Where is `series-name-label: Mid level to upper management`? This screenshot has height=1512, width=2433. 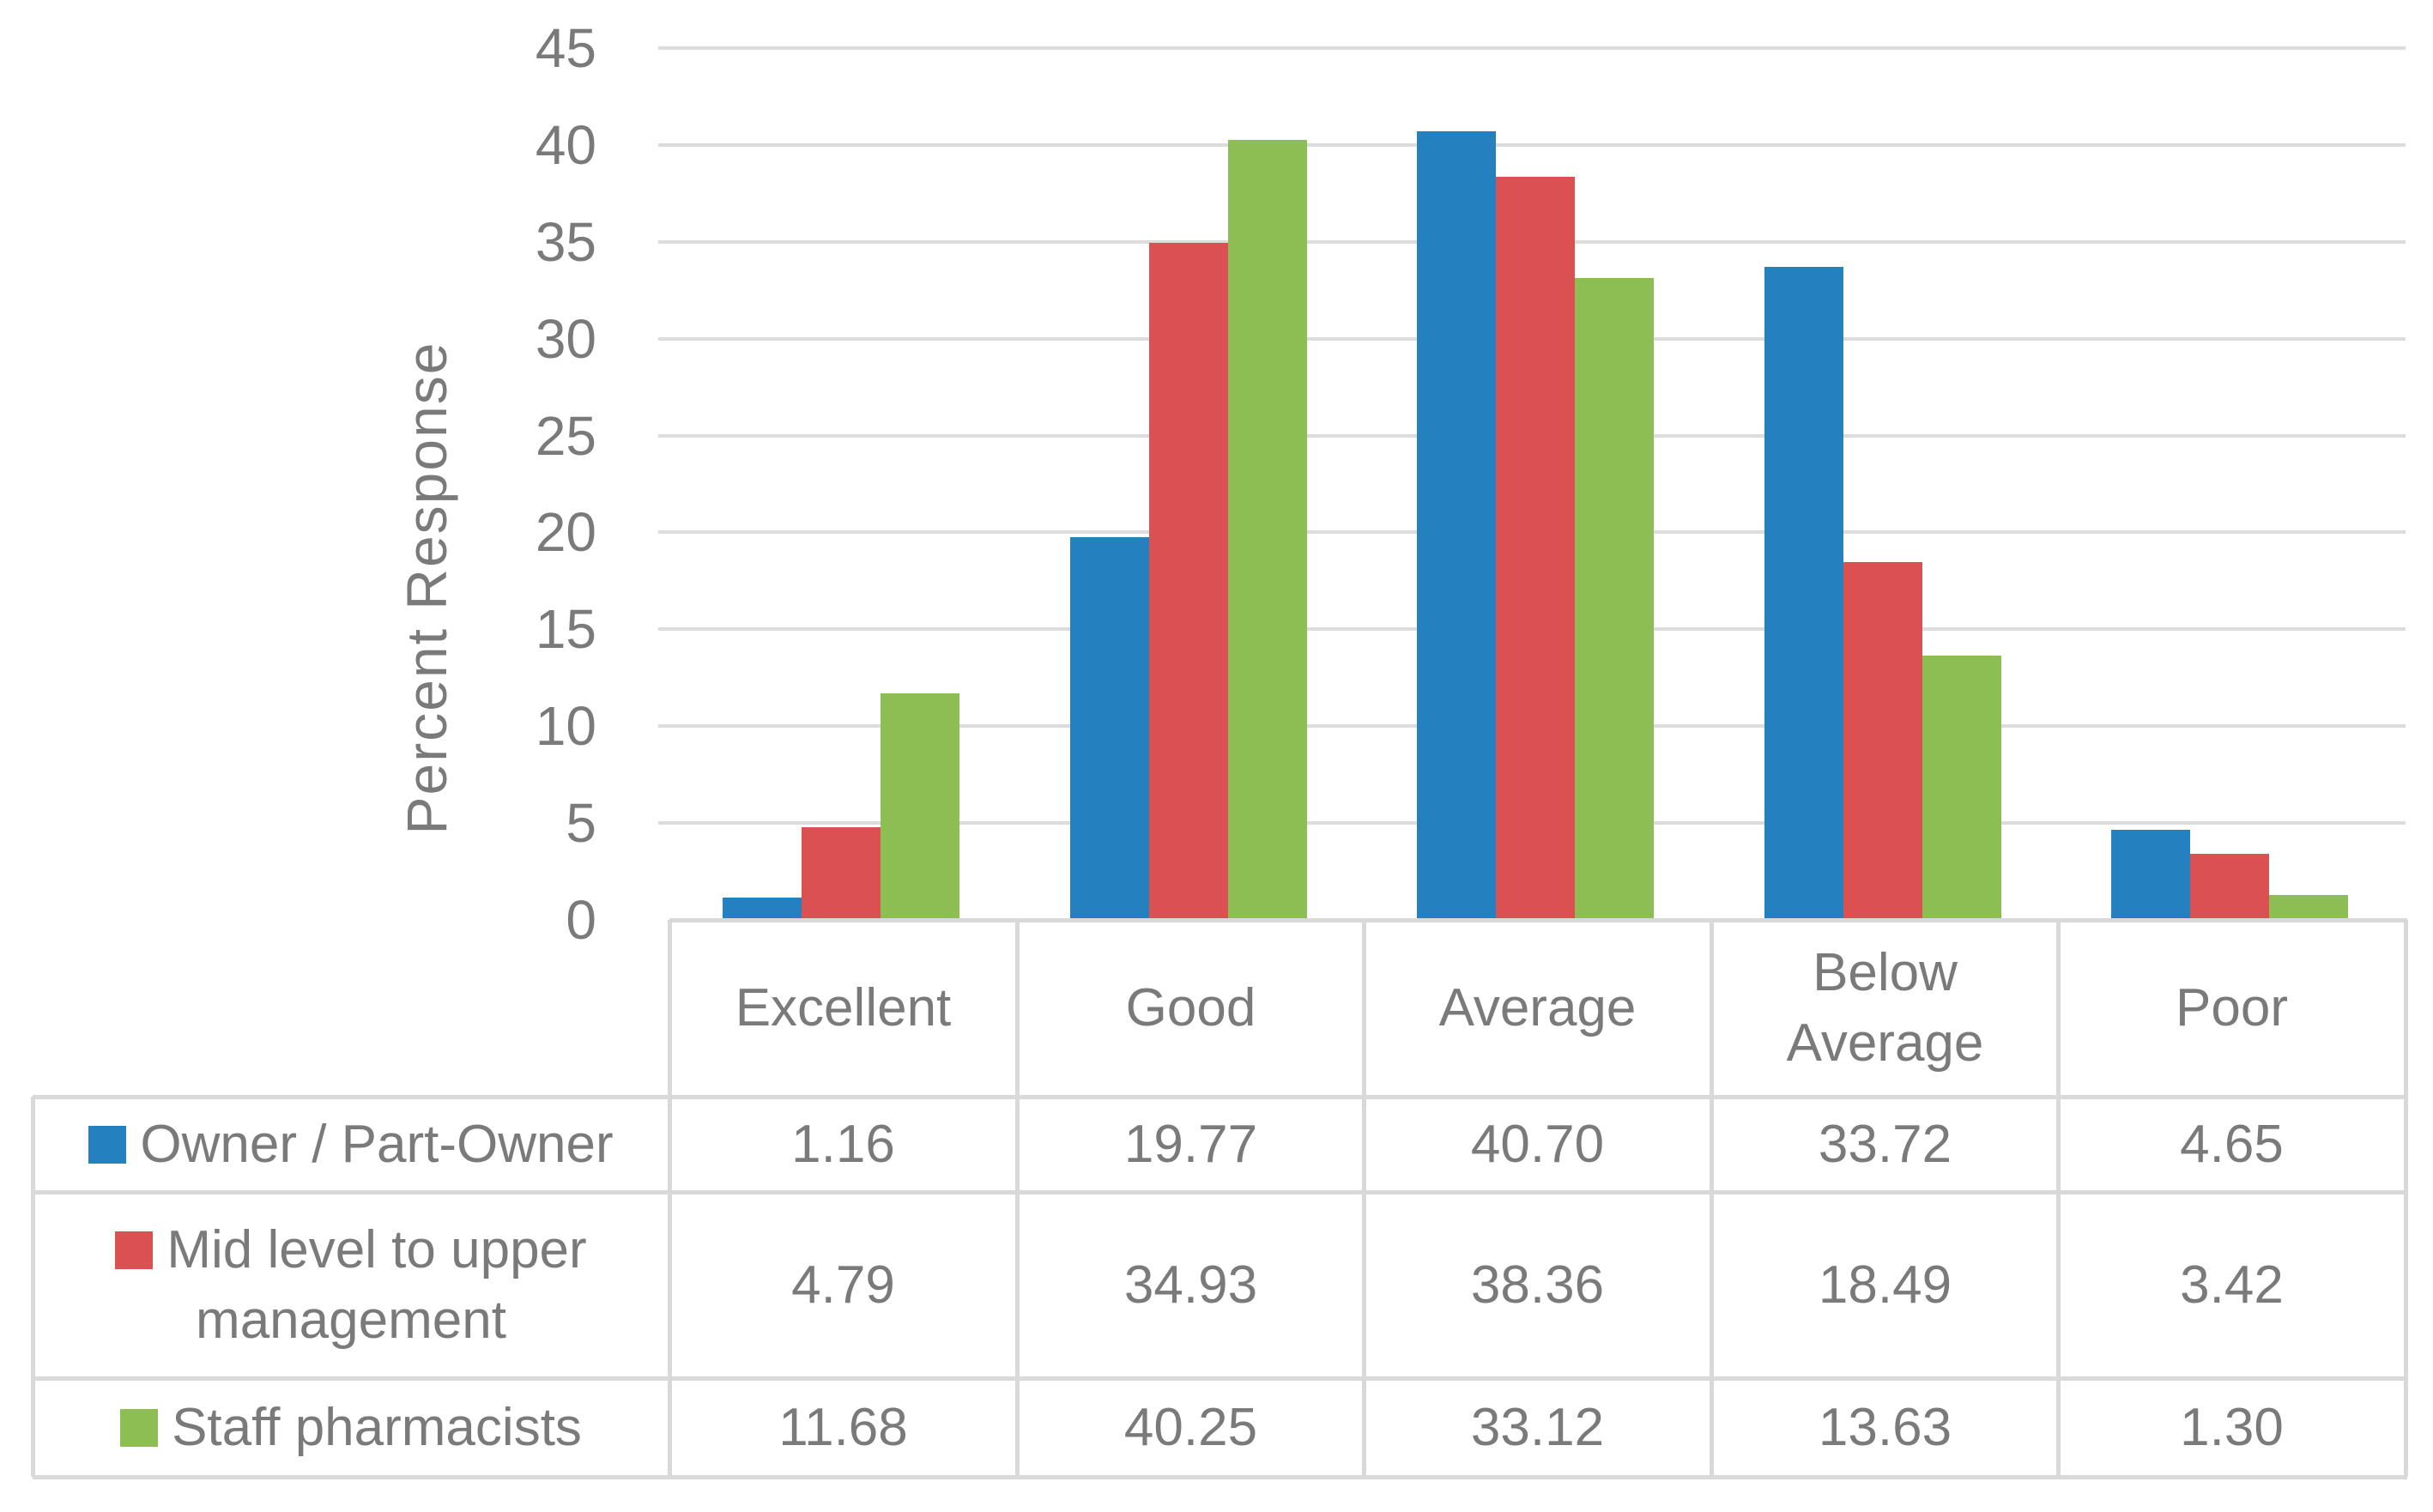 series-name-label: Mid level to upper management is located at coordinates (377, 1284).